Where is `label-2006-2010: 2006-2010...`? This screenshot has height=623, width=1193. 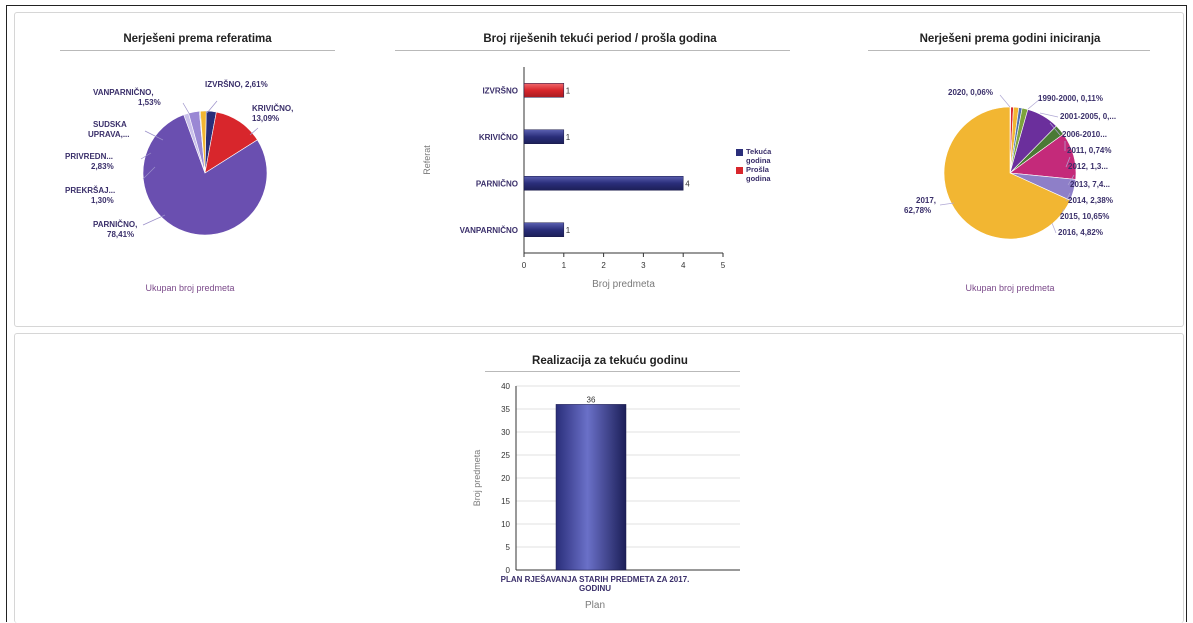
label-2006-2010: 2006-2010... is located at coordinates (1084, 134).